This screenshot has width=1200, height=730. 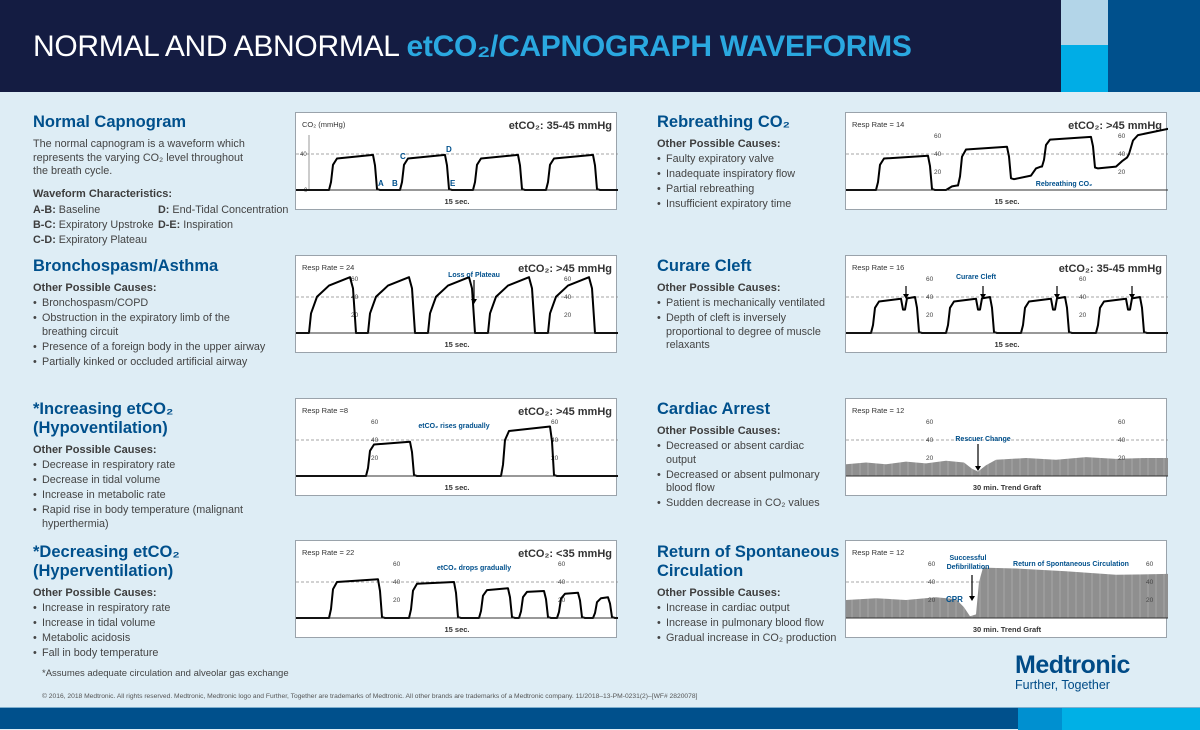 I want to click on characteristic: D-E: Inspiration, so click(x=196, y=224).